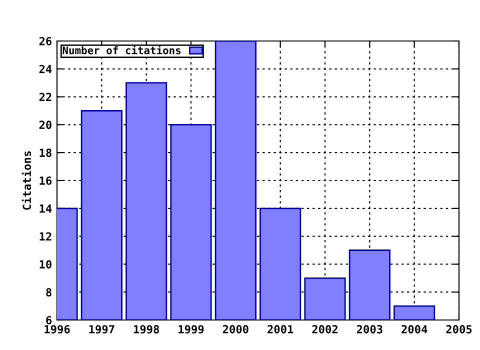  What do you see at coordinates (46, 180) in the screenshot?
I see `y-tick-label: 16` at bounding box center [46, 180].